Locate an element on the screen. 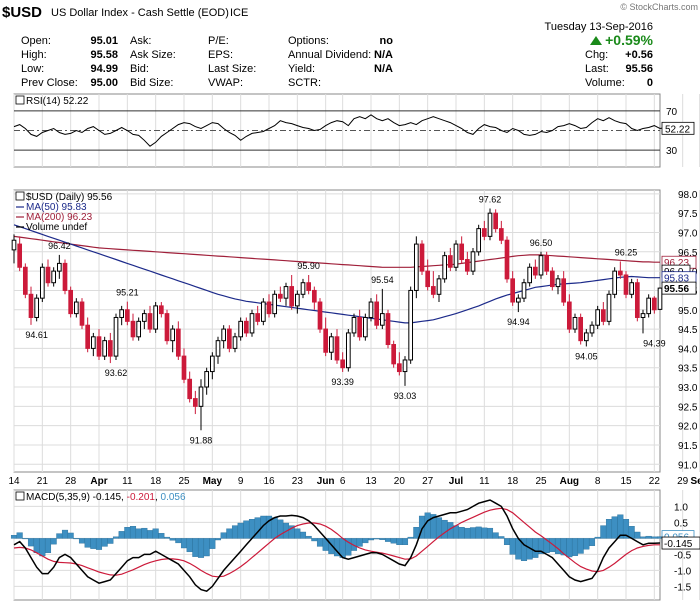  quote-field-label: Yield: is located at coordinates (301, 69).